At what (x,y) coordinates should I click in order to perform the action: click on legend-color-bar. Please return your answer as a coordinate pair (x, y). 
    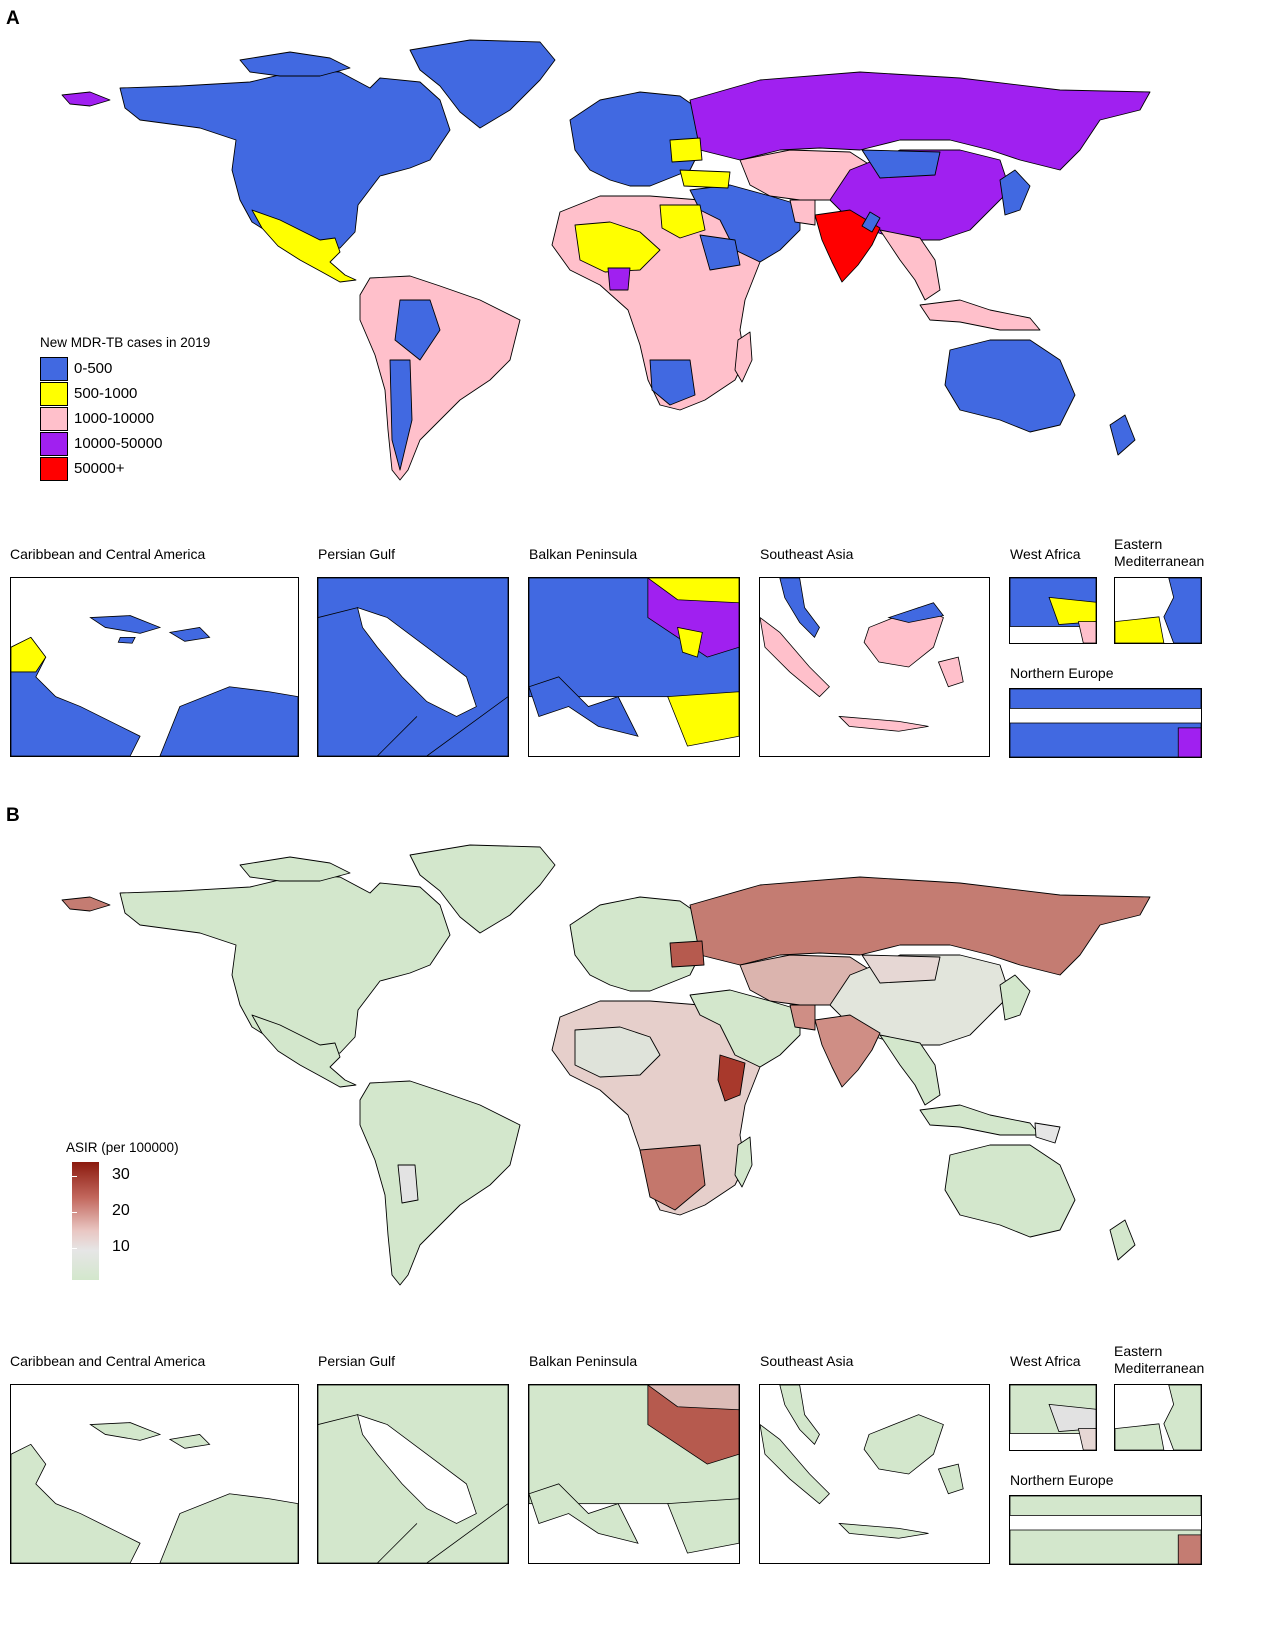
    Looking at the image, I should click on (85, 1221).